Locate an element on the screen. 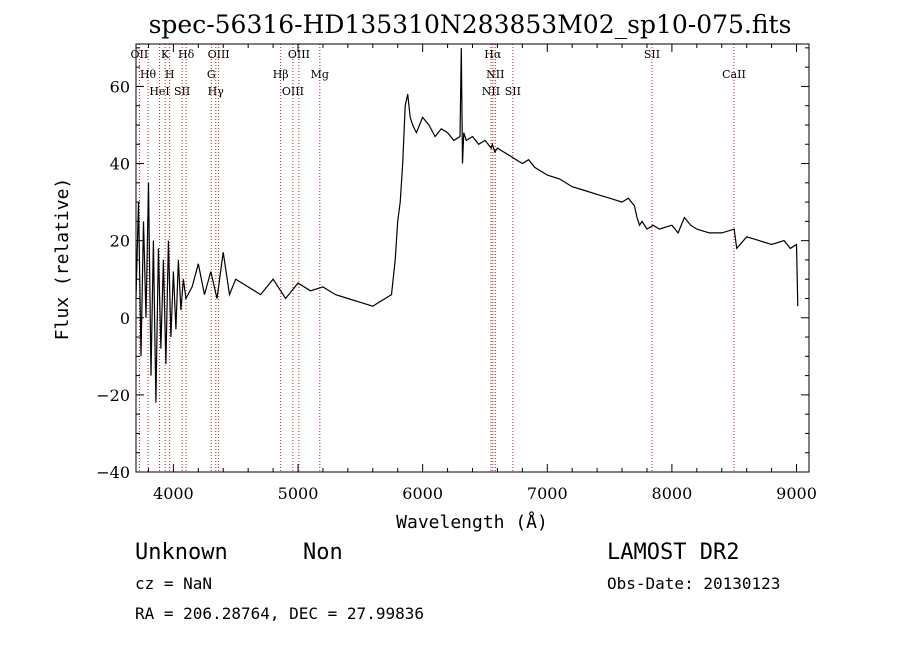  x-tick-label: 6000 is located at coordinates (422, 493).